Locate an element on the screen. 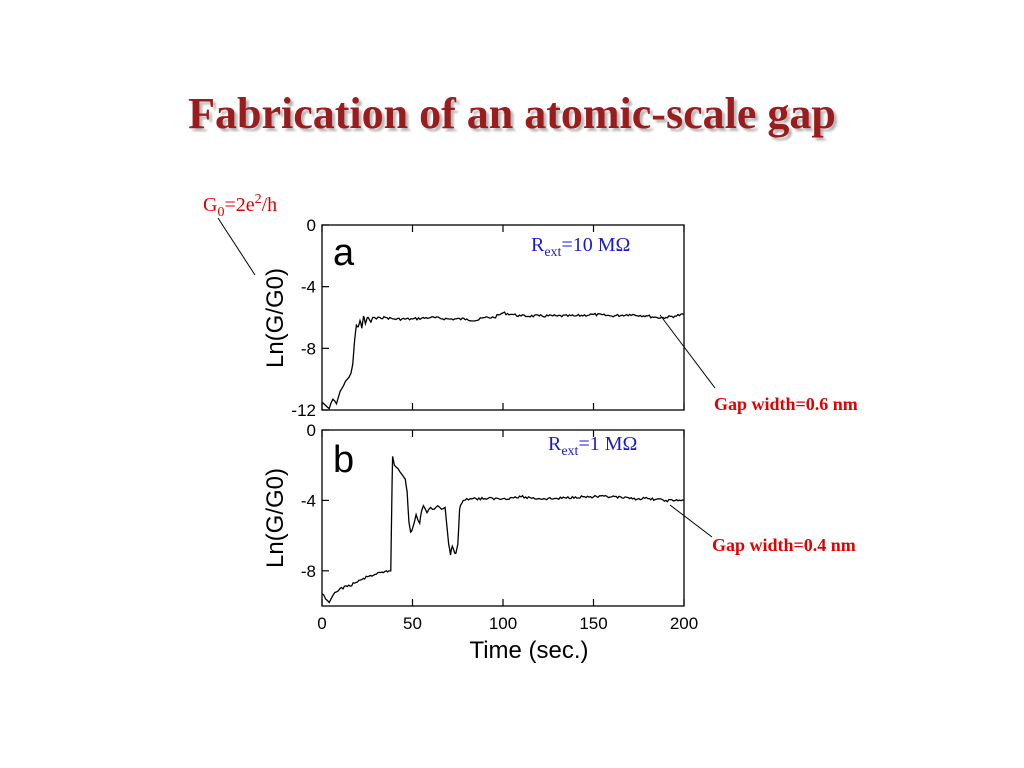 Image resolution: width=1024 pixels, height=768 pixels. panel-b-xticks: 0 50 100 150 200 is located at coordinates (507, 531).